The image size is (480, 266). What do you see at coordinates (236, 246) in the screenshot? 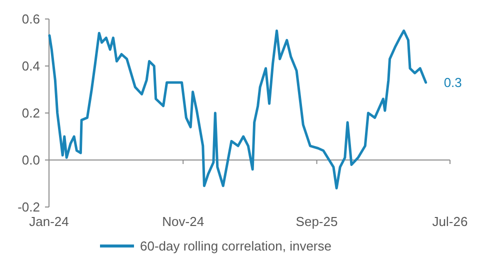
I see `legend-label: 60-day rolling correlation, inverse` at bounding box center [236, 246].